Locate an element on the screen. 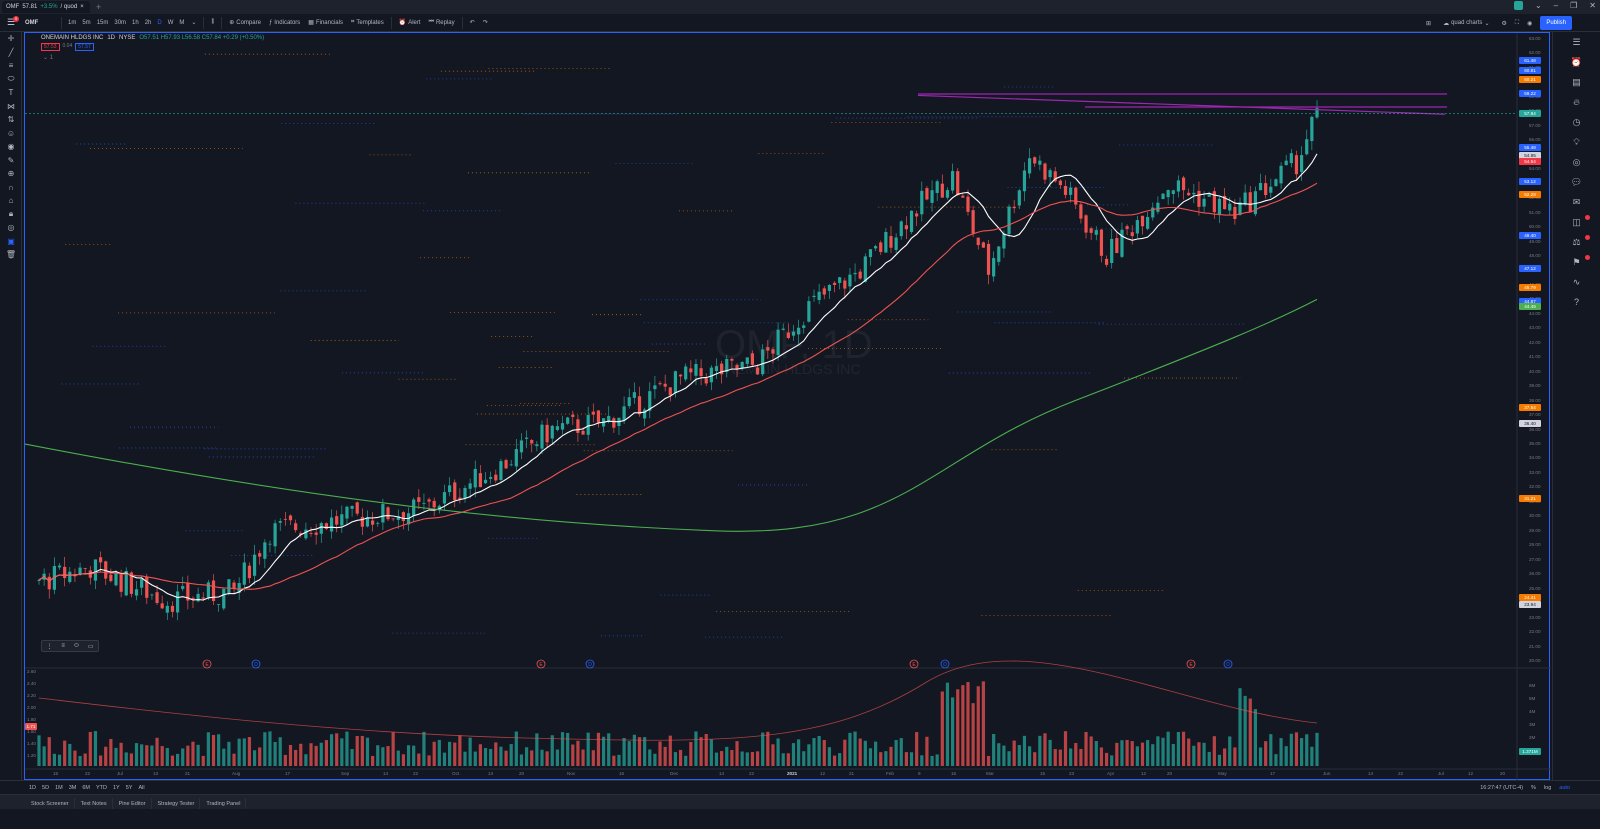 This screenshot has height=829, width=1600. drag-handle-icon: ⋮ is located at coordinates (49, 646).